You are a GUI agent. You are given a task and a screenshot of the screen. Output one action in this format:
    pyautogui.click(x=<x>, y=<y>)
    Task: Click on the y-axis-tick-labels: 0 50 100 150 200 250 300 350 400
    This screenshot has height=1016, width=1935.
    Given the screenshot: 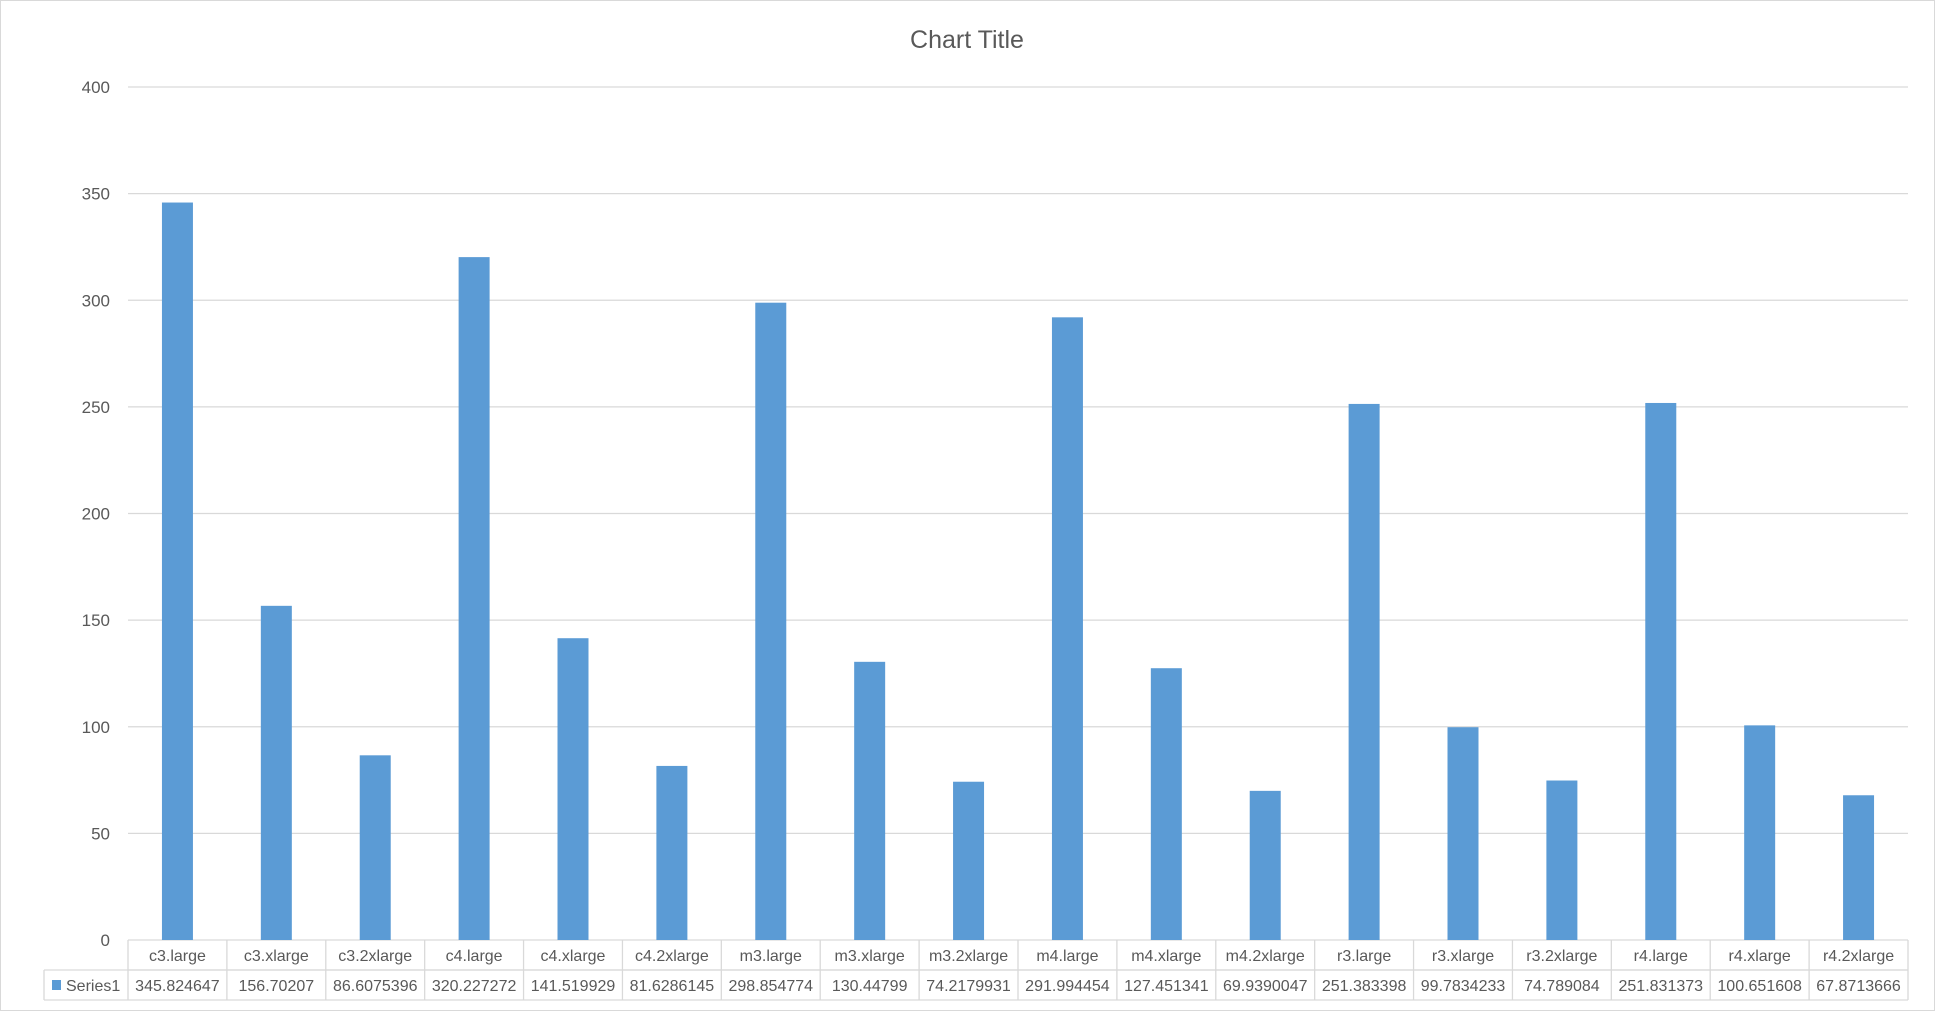 What is the action you would take?
    pyautogui.click(x=96, y=514)
    